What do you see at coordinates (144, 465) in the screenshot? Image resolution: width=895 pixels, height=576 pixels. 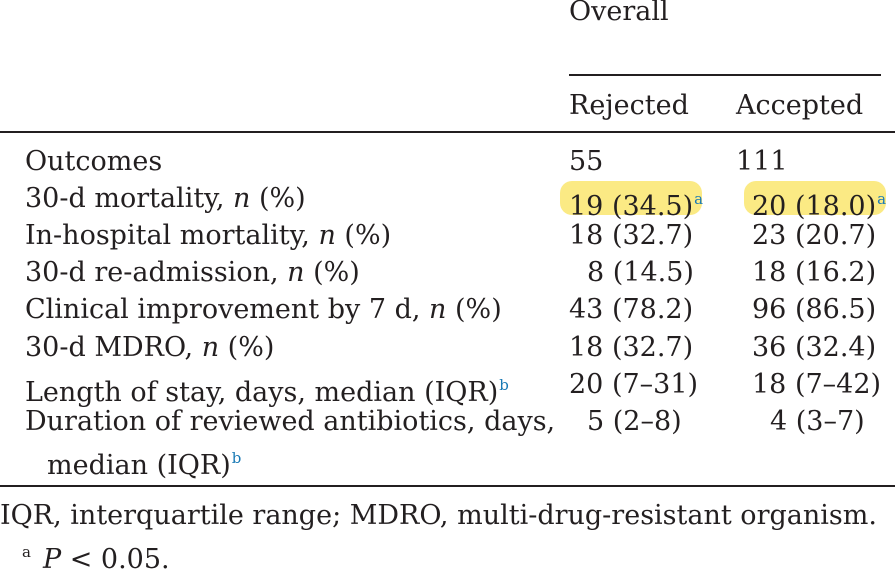 I see `row-label-duration-antibiotics-cont: median (IQR)b` at bounding box center [144, 465].